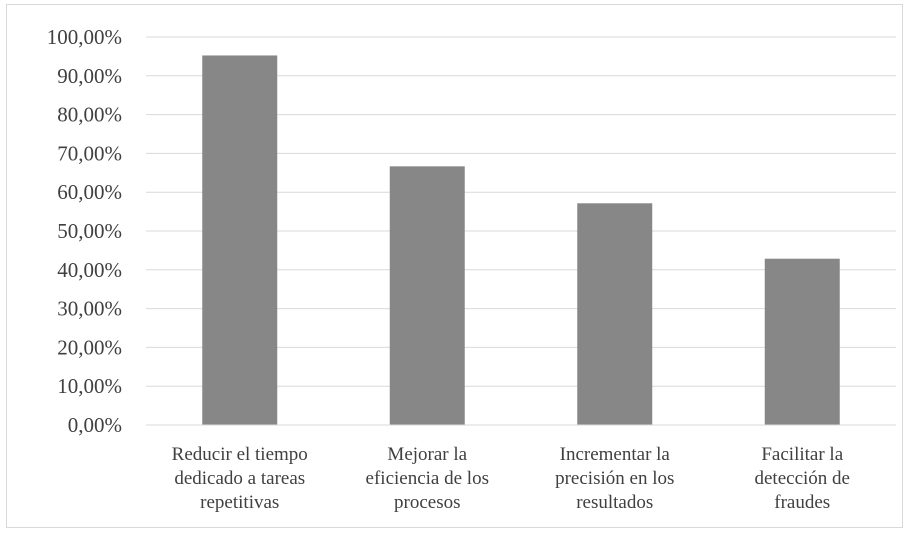 The height and width of the screenshot is (533, 911). What do you see at coordinates (239, 502) in the screenshot?
I see `x-category-label-line: repetitivas` at bounding box center [239, 502].